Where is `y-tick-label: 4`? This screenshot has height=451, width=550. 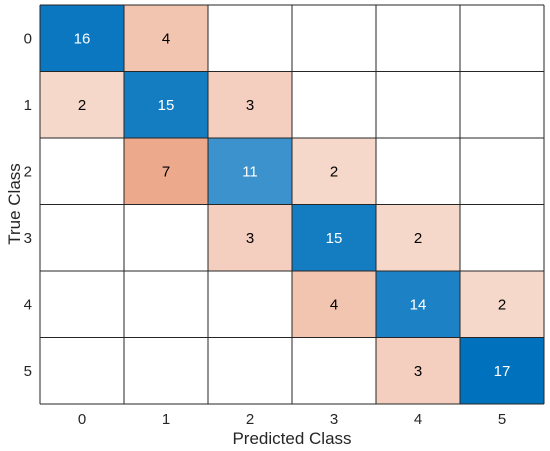 y-tick-label: 4 is located at coordinates (28, 304).